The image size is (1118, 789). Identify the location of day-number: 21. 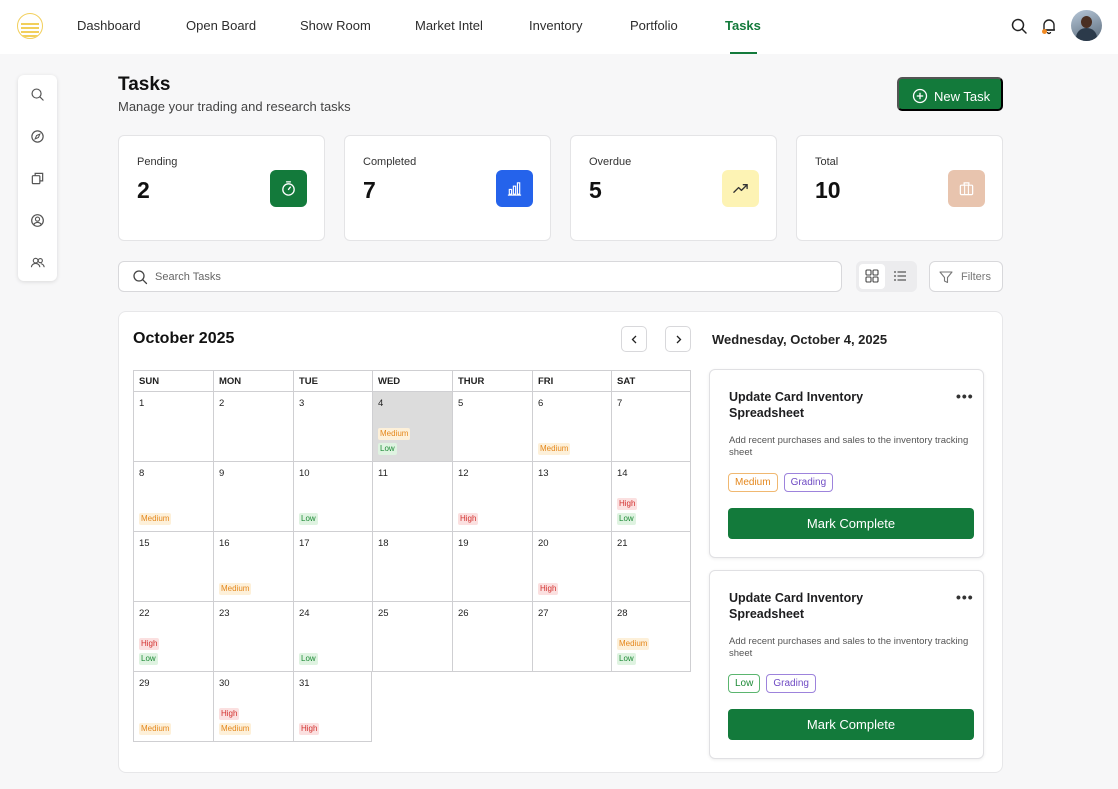
(622, 543).